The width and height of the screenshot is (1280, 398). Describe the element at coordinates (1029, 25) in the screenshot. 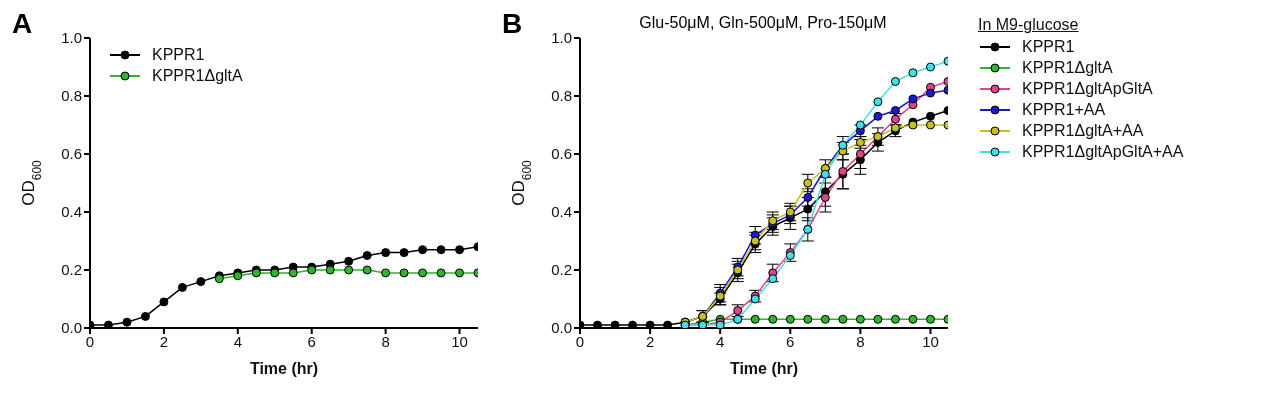

I see `legend-title: In M9-glucose` at that location.